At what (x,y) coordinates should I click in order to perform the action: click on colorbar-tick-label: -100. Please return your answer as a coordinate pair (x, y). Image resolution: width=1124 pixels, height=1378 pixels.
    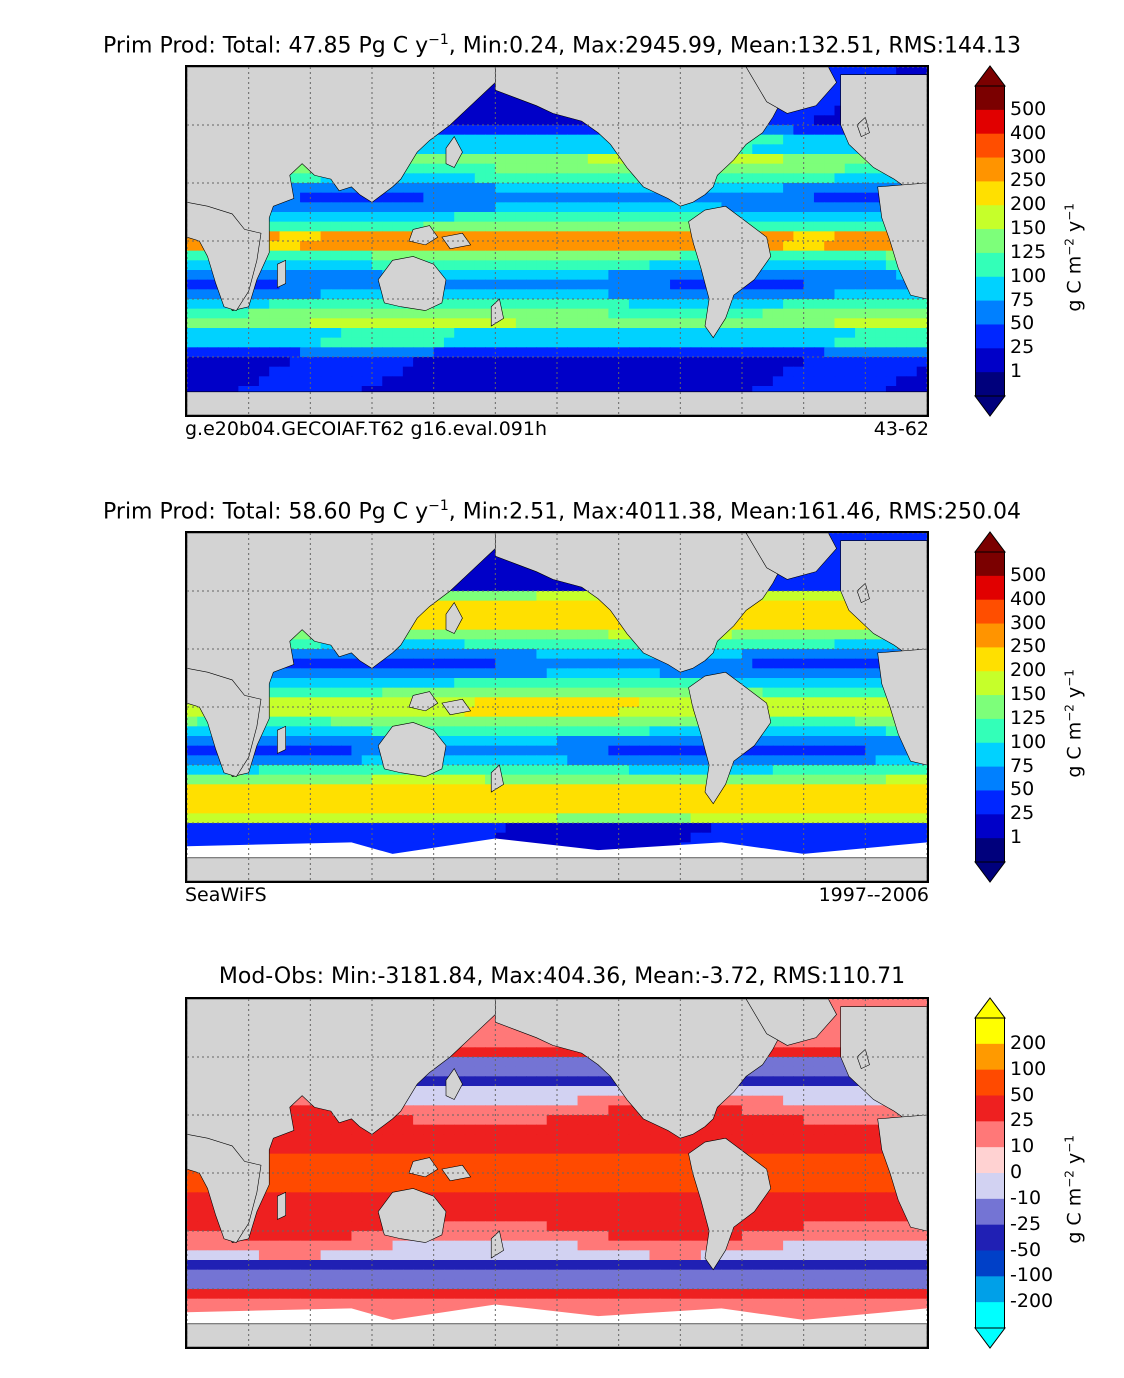
    Looking at the image, I should click on (1032, 1275).